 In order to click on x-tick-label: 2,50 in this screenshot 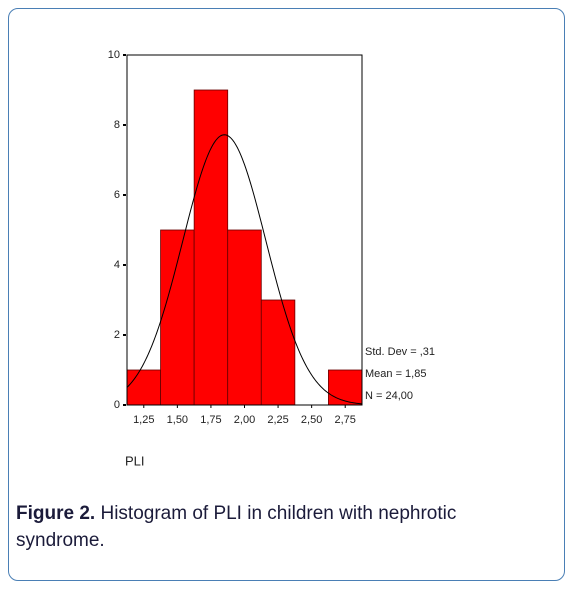, I will do `click(311, 420)`.